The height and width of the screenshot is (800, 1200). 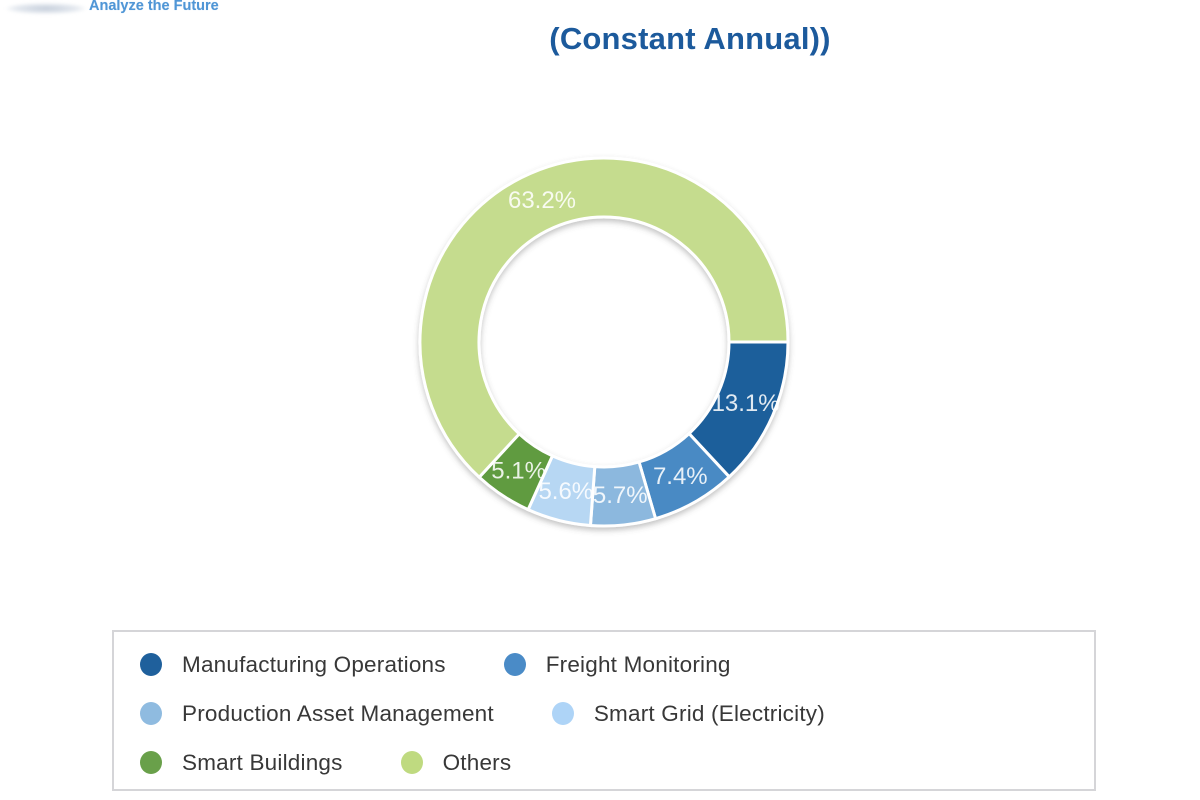 I want to click on slice-label: 7.4%, so click(x=680, y=476).